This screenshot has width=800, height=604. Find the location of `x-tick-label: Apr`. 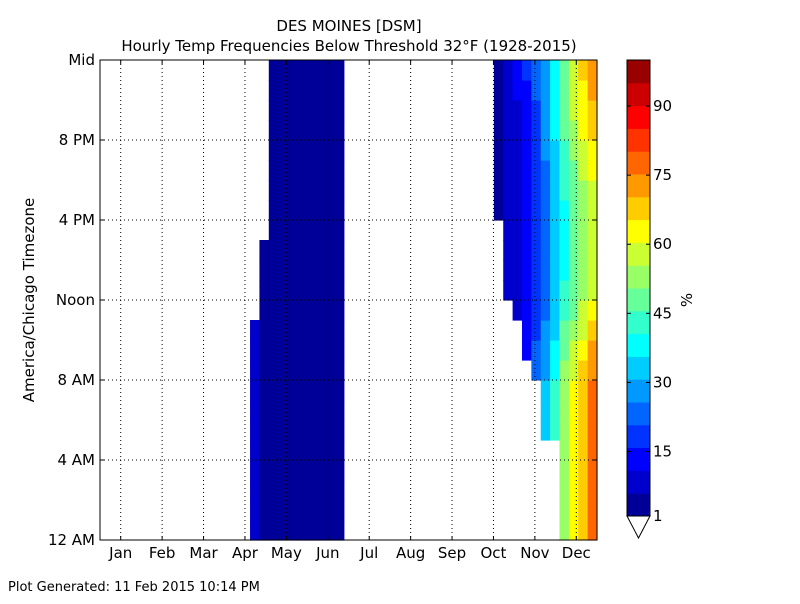

x-tick-label: Apr is located at coordinates (245, 553).